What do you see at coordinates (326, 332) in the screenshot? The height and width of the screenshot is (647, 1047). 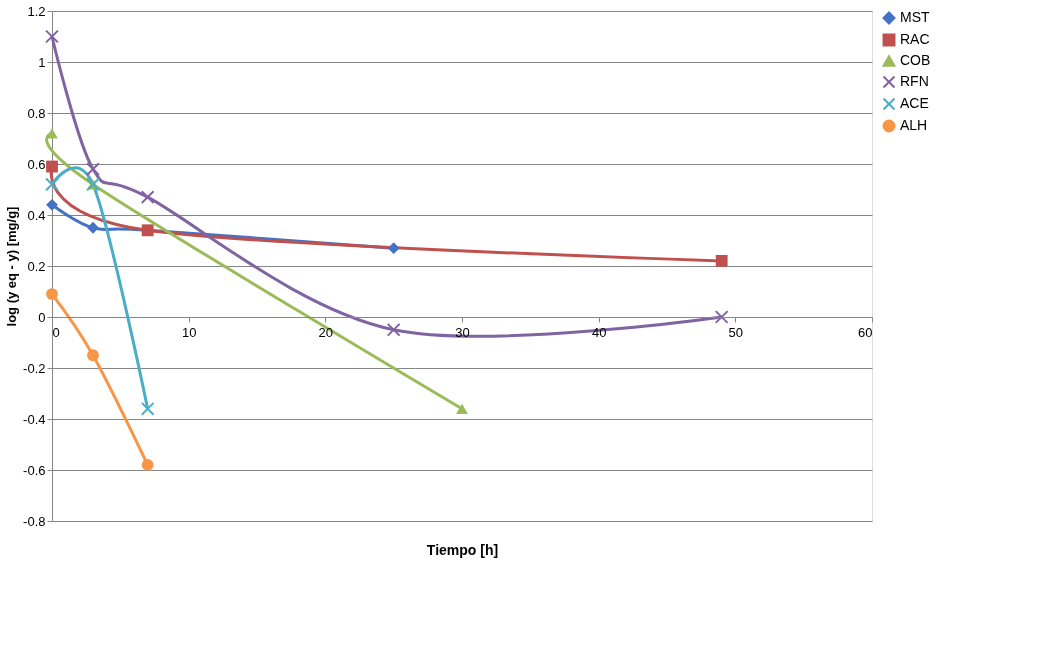 I see `x-tick-label: 20` at bounding box center [326, 332].